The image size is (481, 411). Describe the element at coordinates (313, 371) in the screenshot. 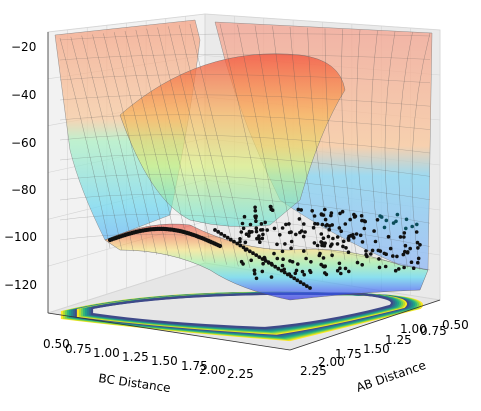

I see `y-tick-label: 2.25` at that location.